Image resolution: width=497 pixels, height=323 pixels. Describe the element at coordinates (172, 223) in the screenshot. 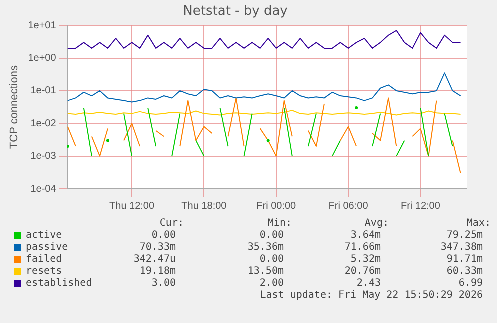

I see `text: Cur:` at that location.